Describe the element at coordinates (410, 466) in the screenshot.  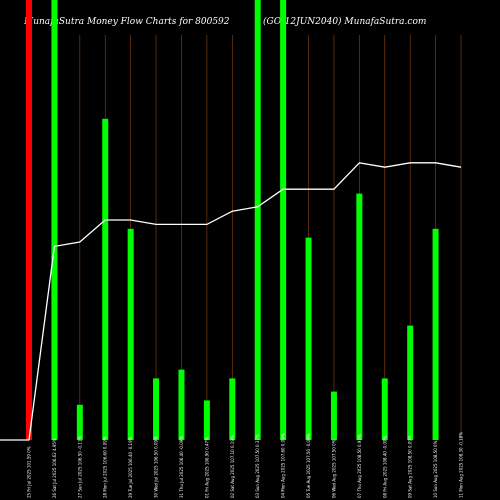
I see `x-tick-label: 09 Sat Aug 2025 108.50 0.09%` at that location.